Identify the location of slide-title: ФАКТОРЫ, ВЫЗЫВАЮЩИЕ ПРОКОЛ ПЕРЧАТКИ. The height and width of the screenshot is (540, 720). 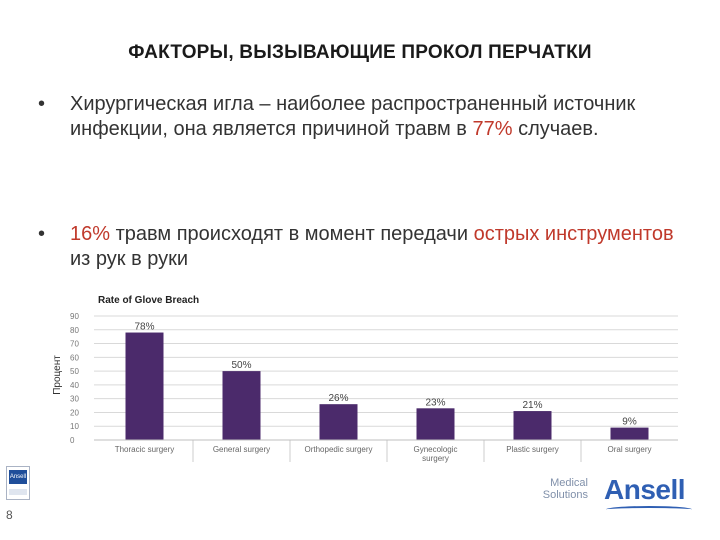
(360, 52).